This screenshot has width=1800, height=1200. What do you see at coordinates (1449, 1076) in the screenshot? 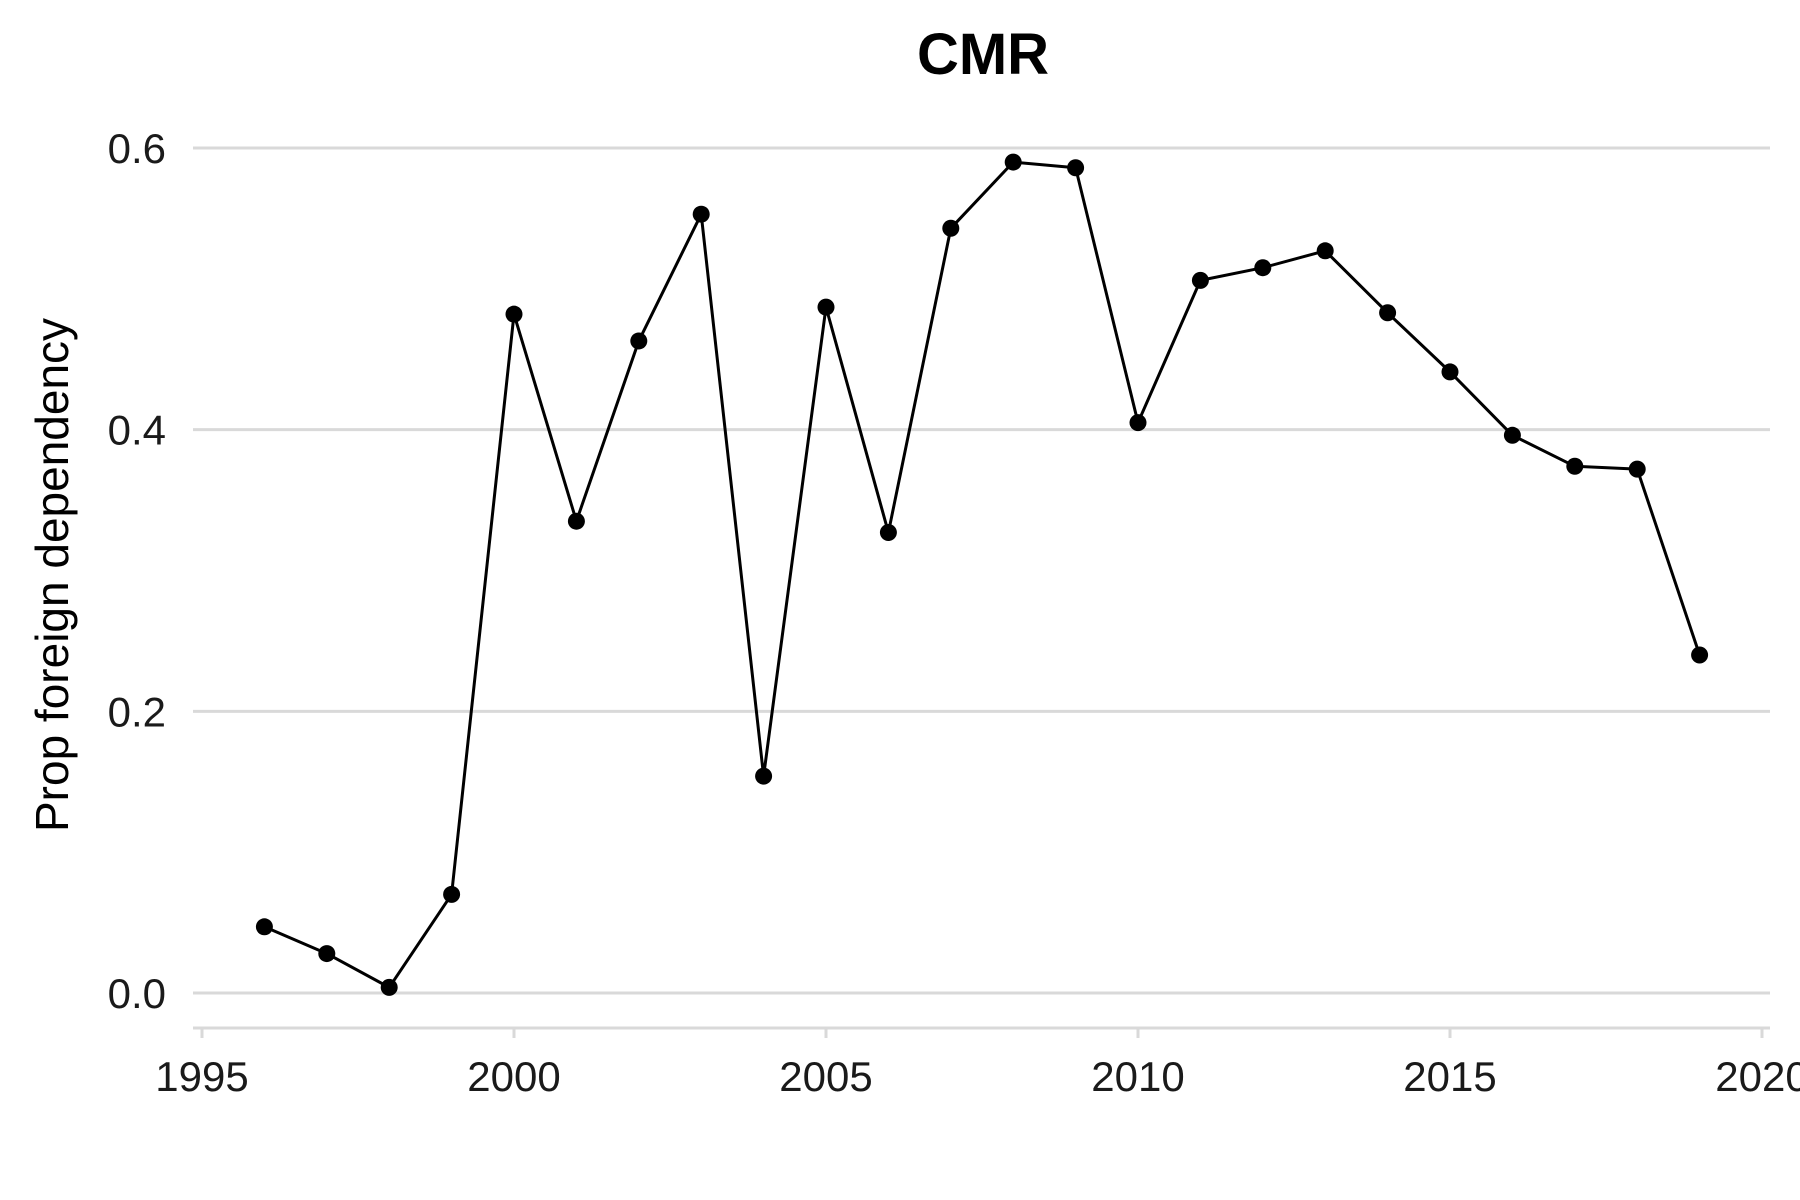
I see `x-tick-label: 2015` at bounding box center [1449, 1076].